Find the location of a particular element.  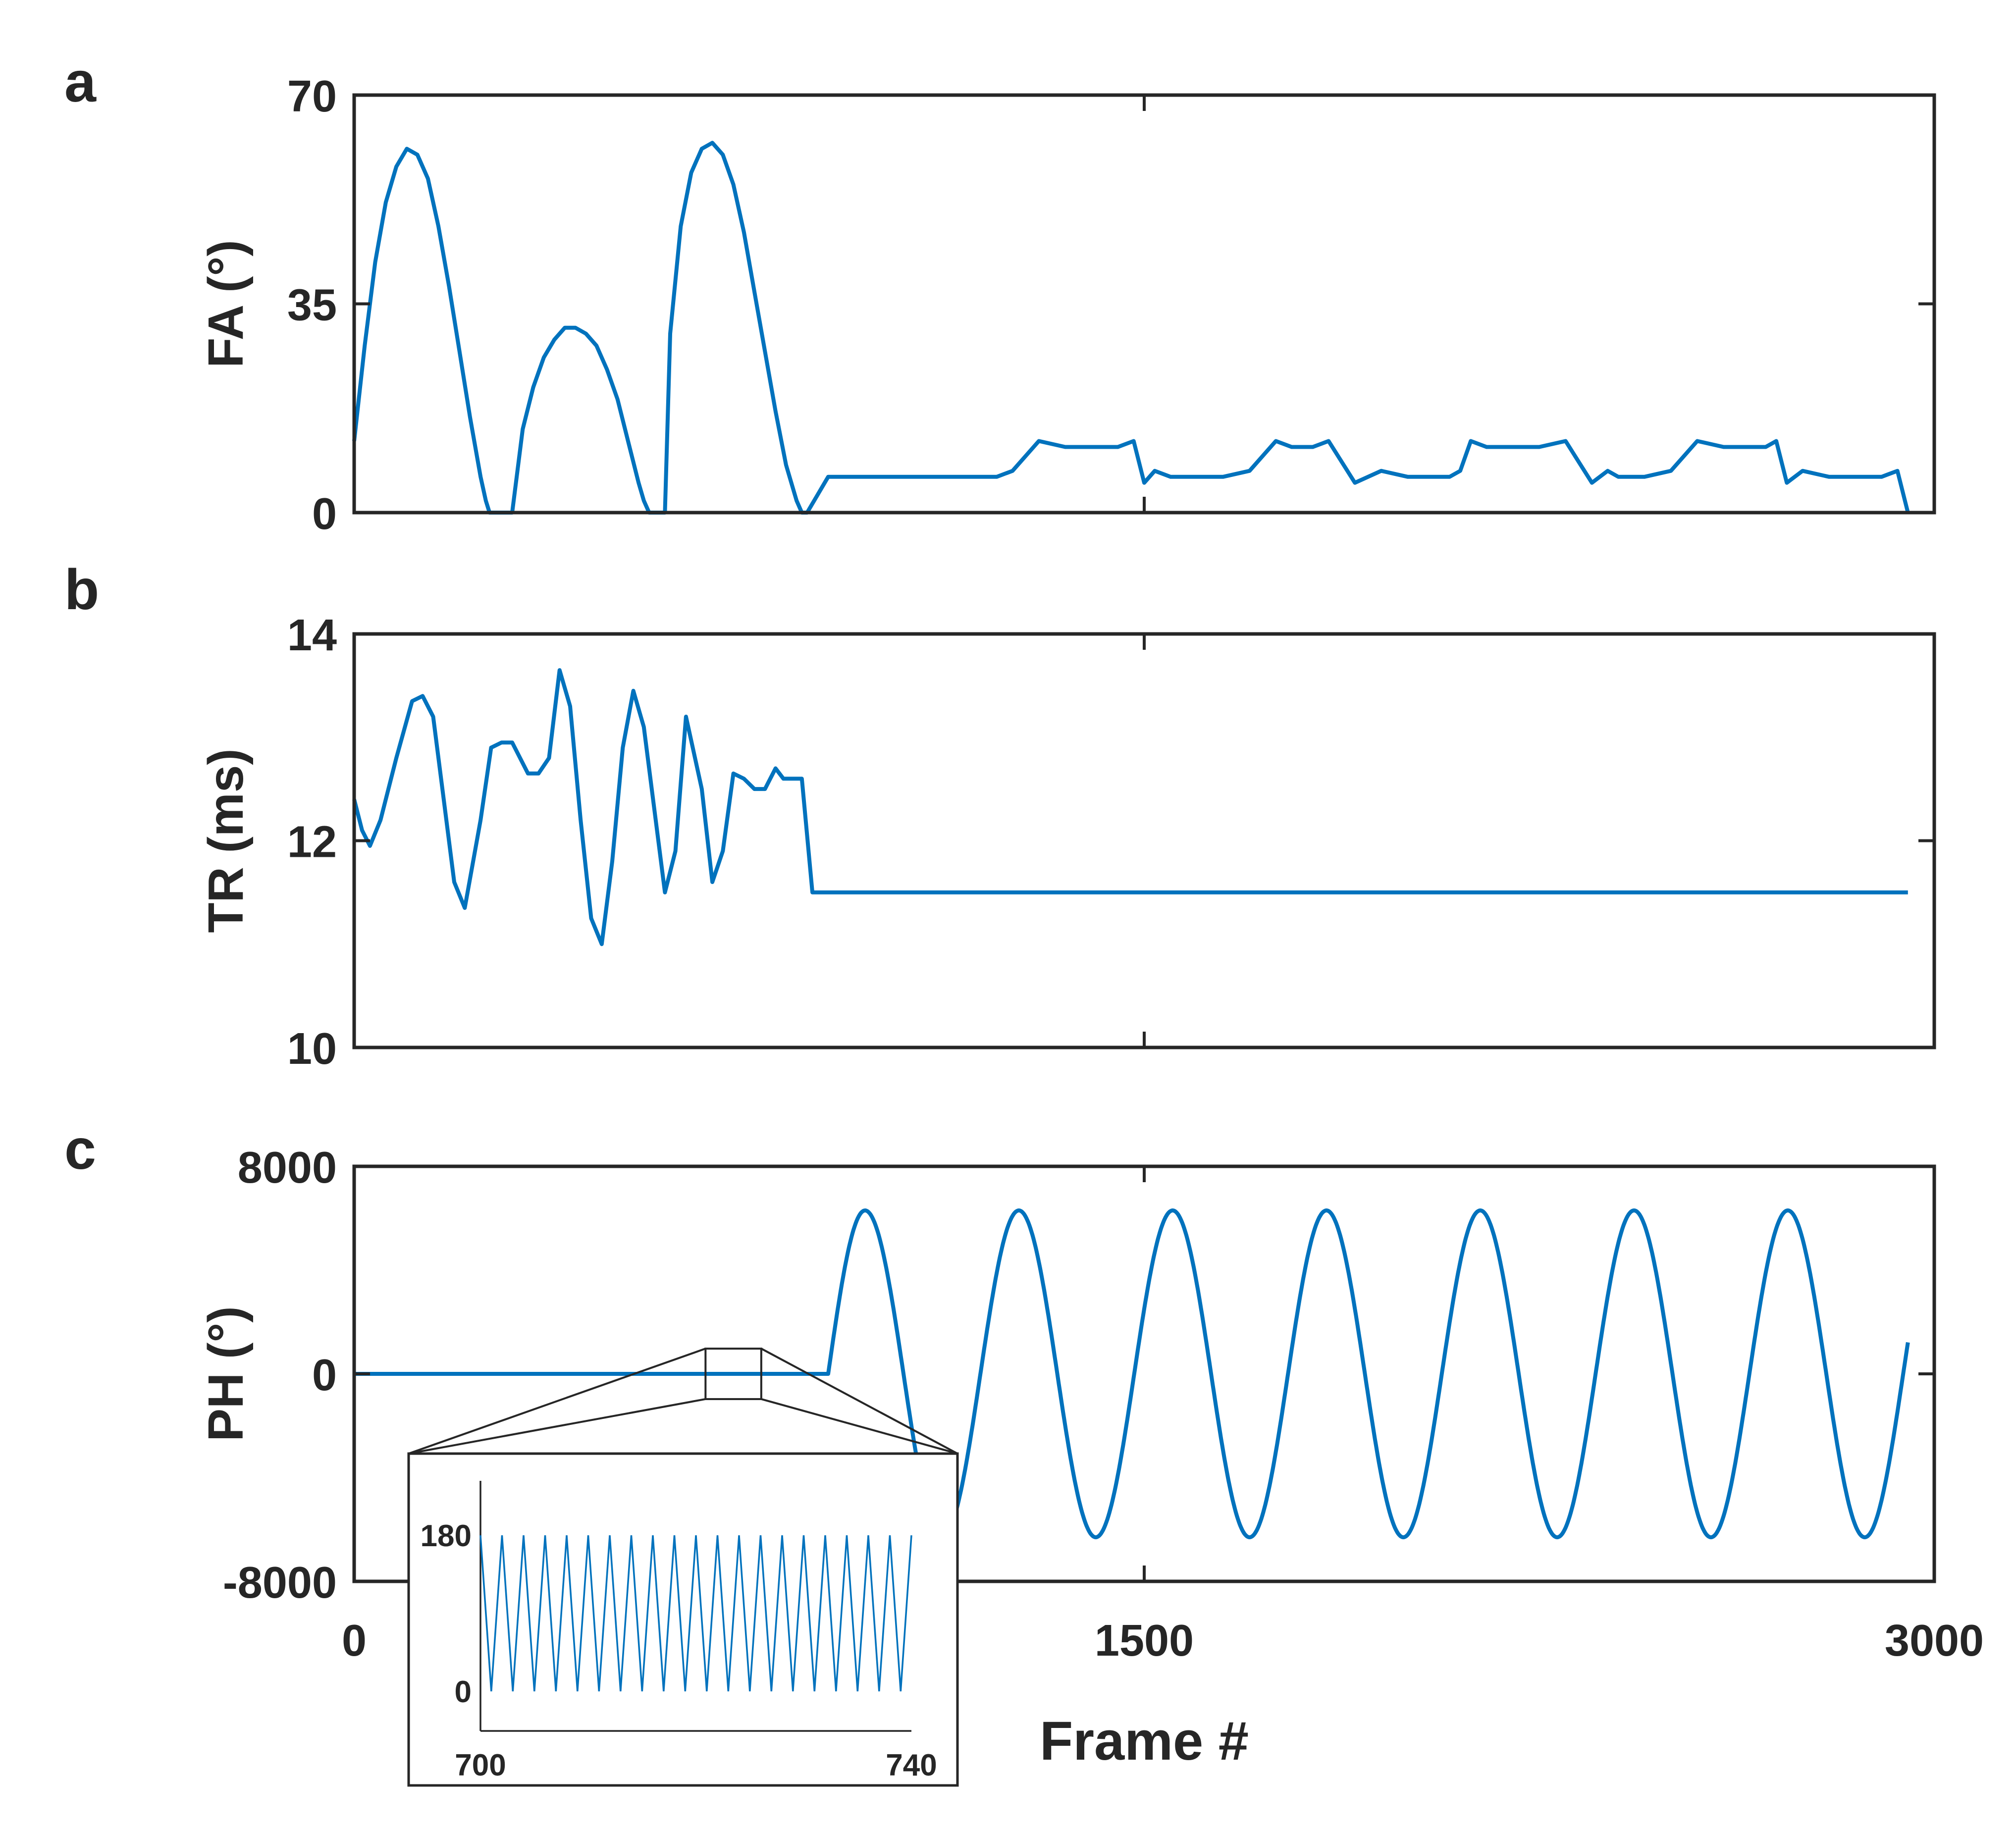

inset-zoom-panel: 0 180 700 740 is located at coordinates (683, 1619).